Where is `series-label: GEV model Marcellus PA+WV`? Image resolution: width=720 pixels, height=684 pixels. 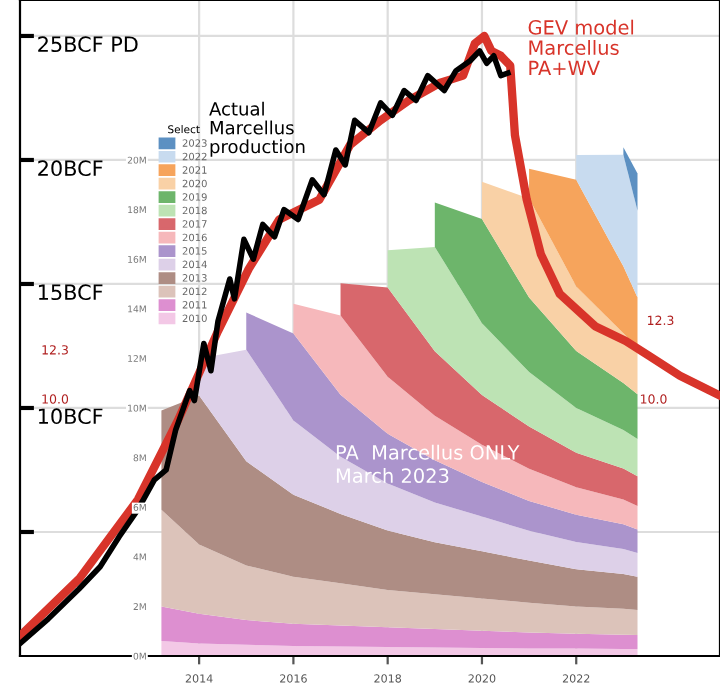
series-label: GEV model Marcellus PA+WV is located at coordinates (581, 47).